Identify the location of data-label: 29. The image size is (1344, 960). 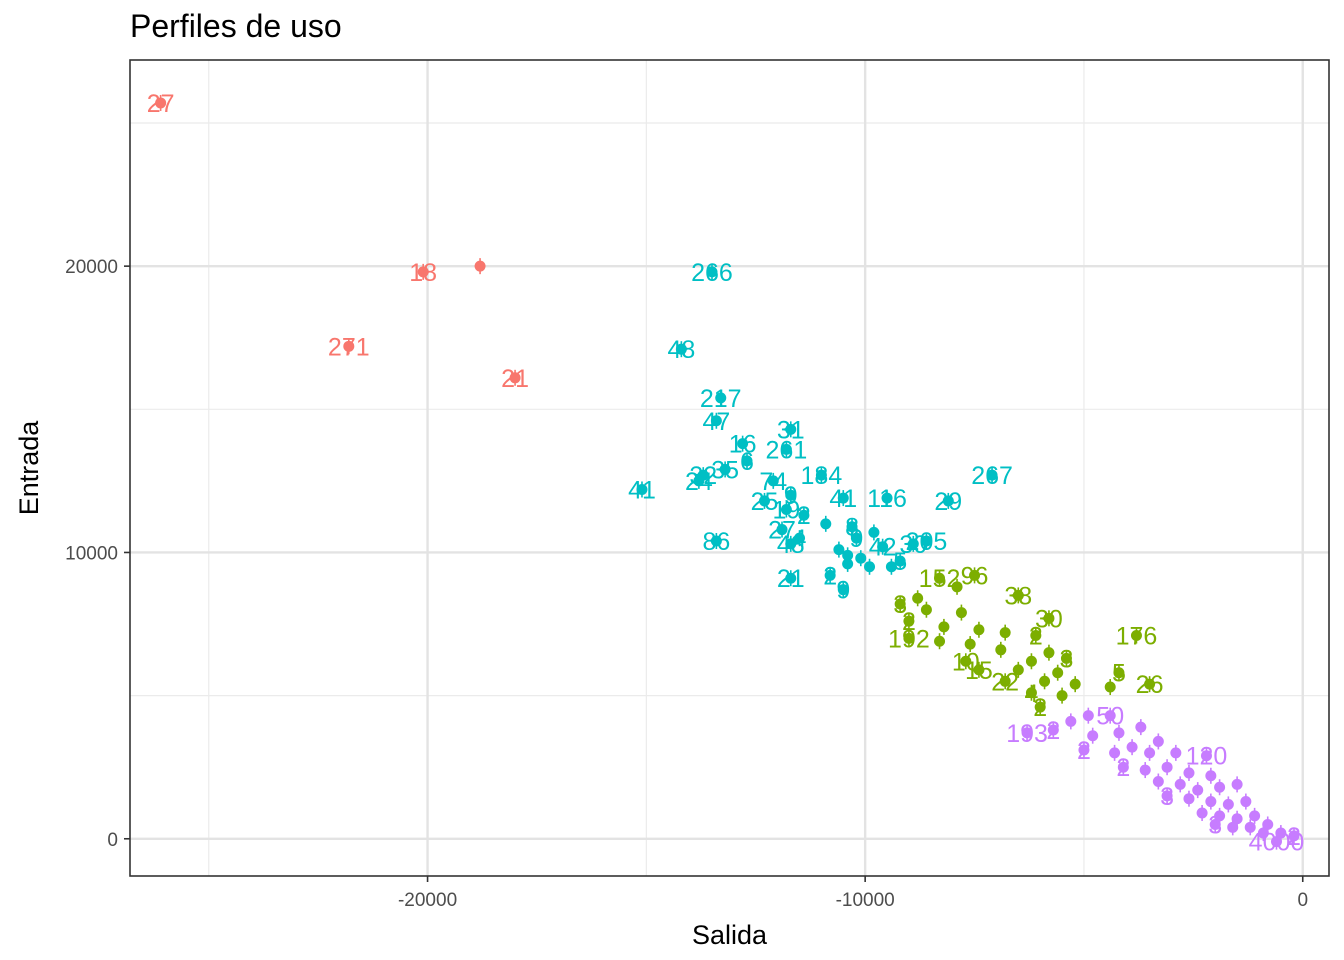
(948, 502).